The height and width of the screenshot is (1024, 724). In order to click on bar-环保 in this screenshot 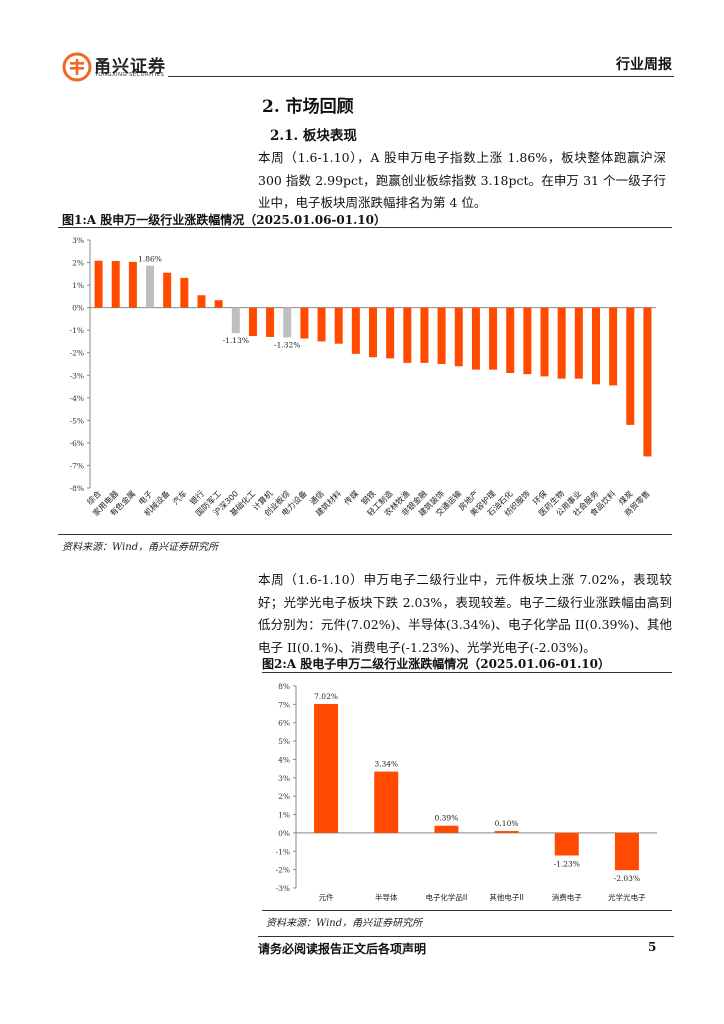, I will do `click(544, 342)`.